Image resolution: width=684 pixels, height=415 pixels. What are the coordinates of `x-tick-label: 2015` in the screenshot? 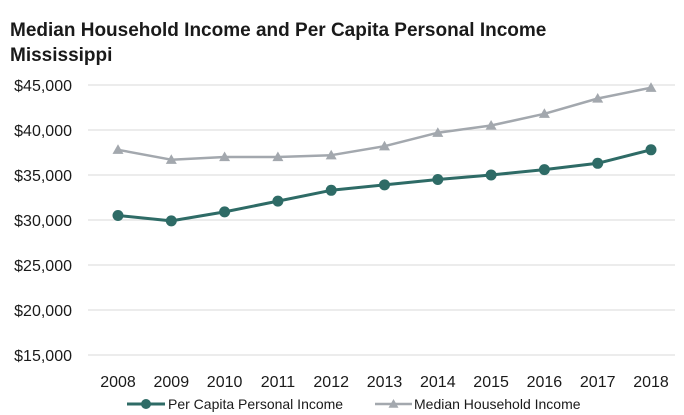 It's located at (491, 382).